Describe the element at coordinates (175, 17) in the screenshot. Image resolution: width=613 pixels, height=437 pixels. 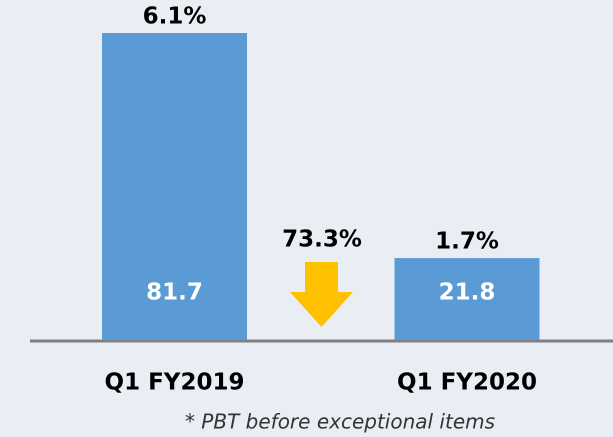
I see `bar-annotation: 6.1%` at that location.